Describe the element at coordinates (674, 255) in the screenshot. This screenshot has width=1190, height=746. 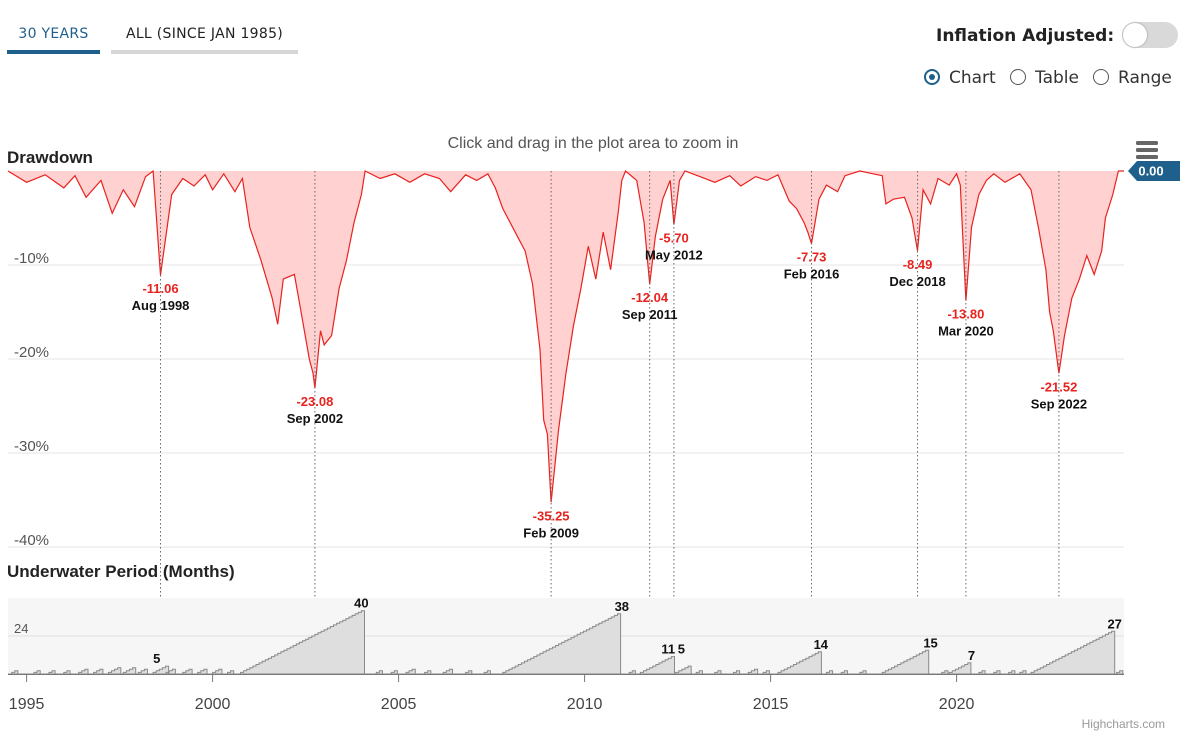
I see `drawdown-date-label: May 2012` at that location.